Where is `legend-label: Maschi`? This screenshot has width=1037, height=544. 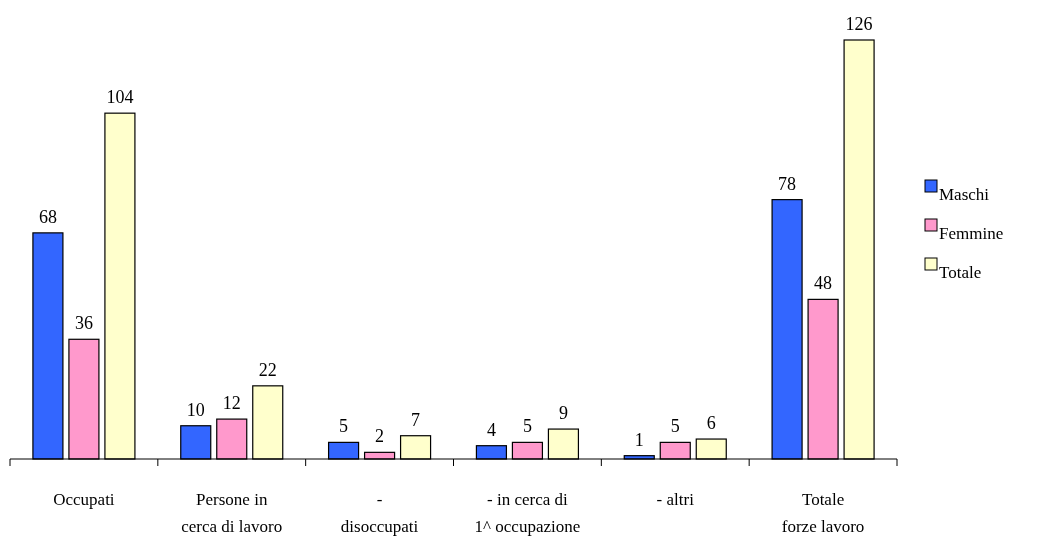 legend-label: Maschi is located at coordinates (964, 194).